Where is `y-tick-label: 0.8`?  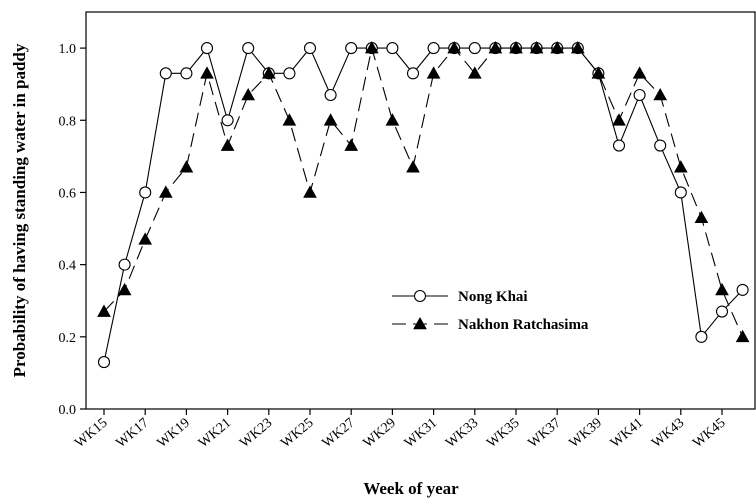 y-tick-label: 0.8 is located at coordinates (68, 121).